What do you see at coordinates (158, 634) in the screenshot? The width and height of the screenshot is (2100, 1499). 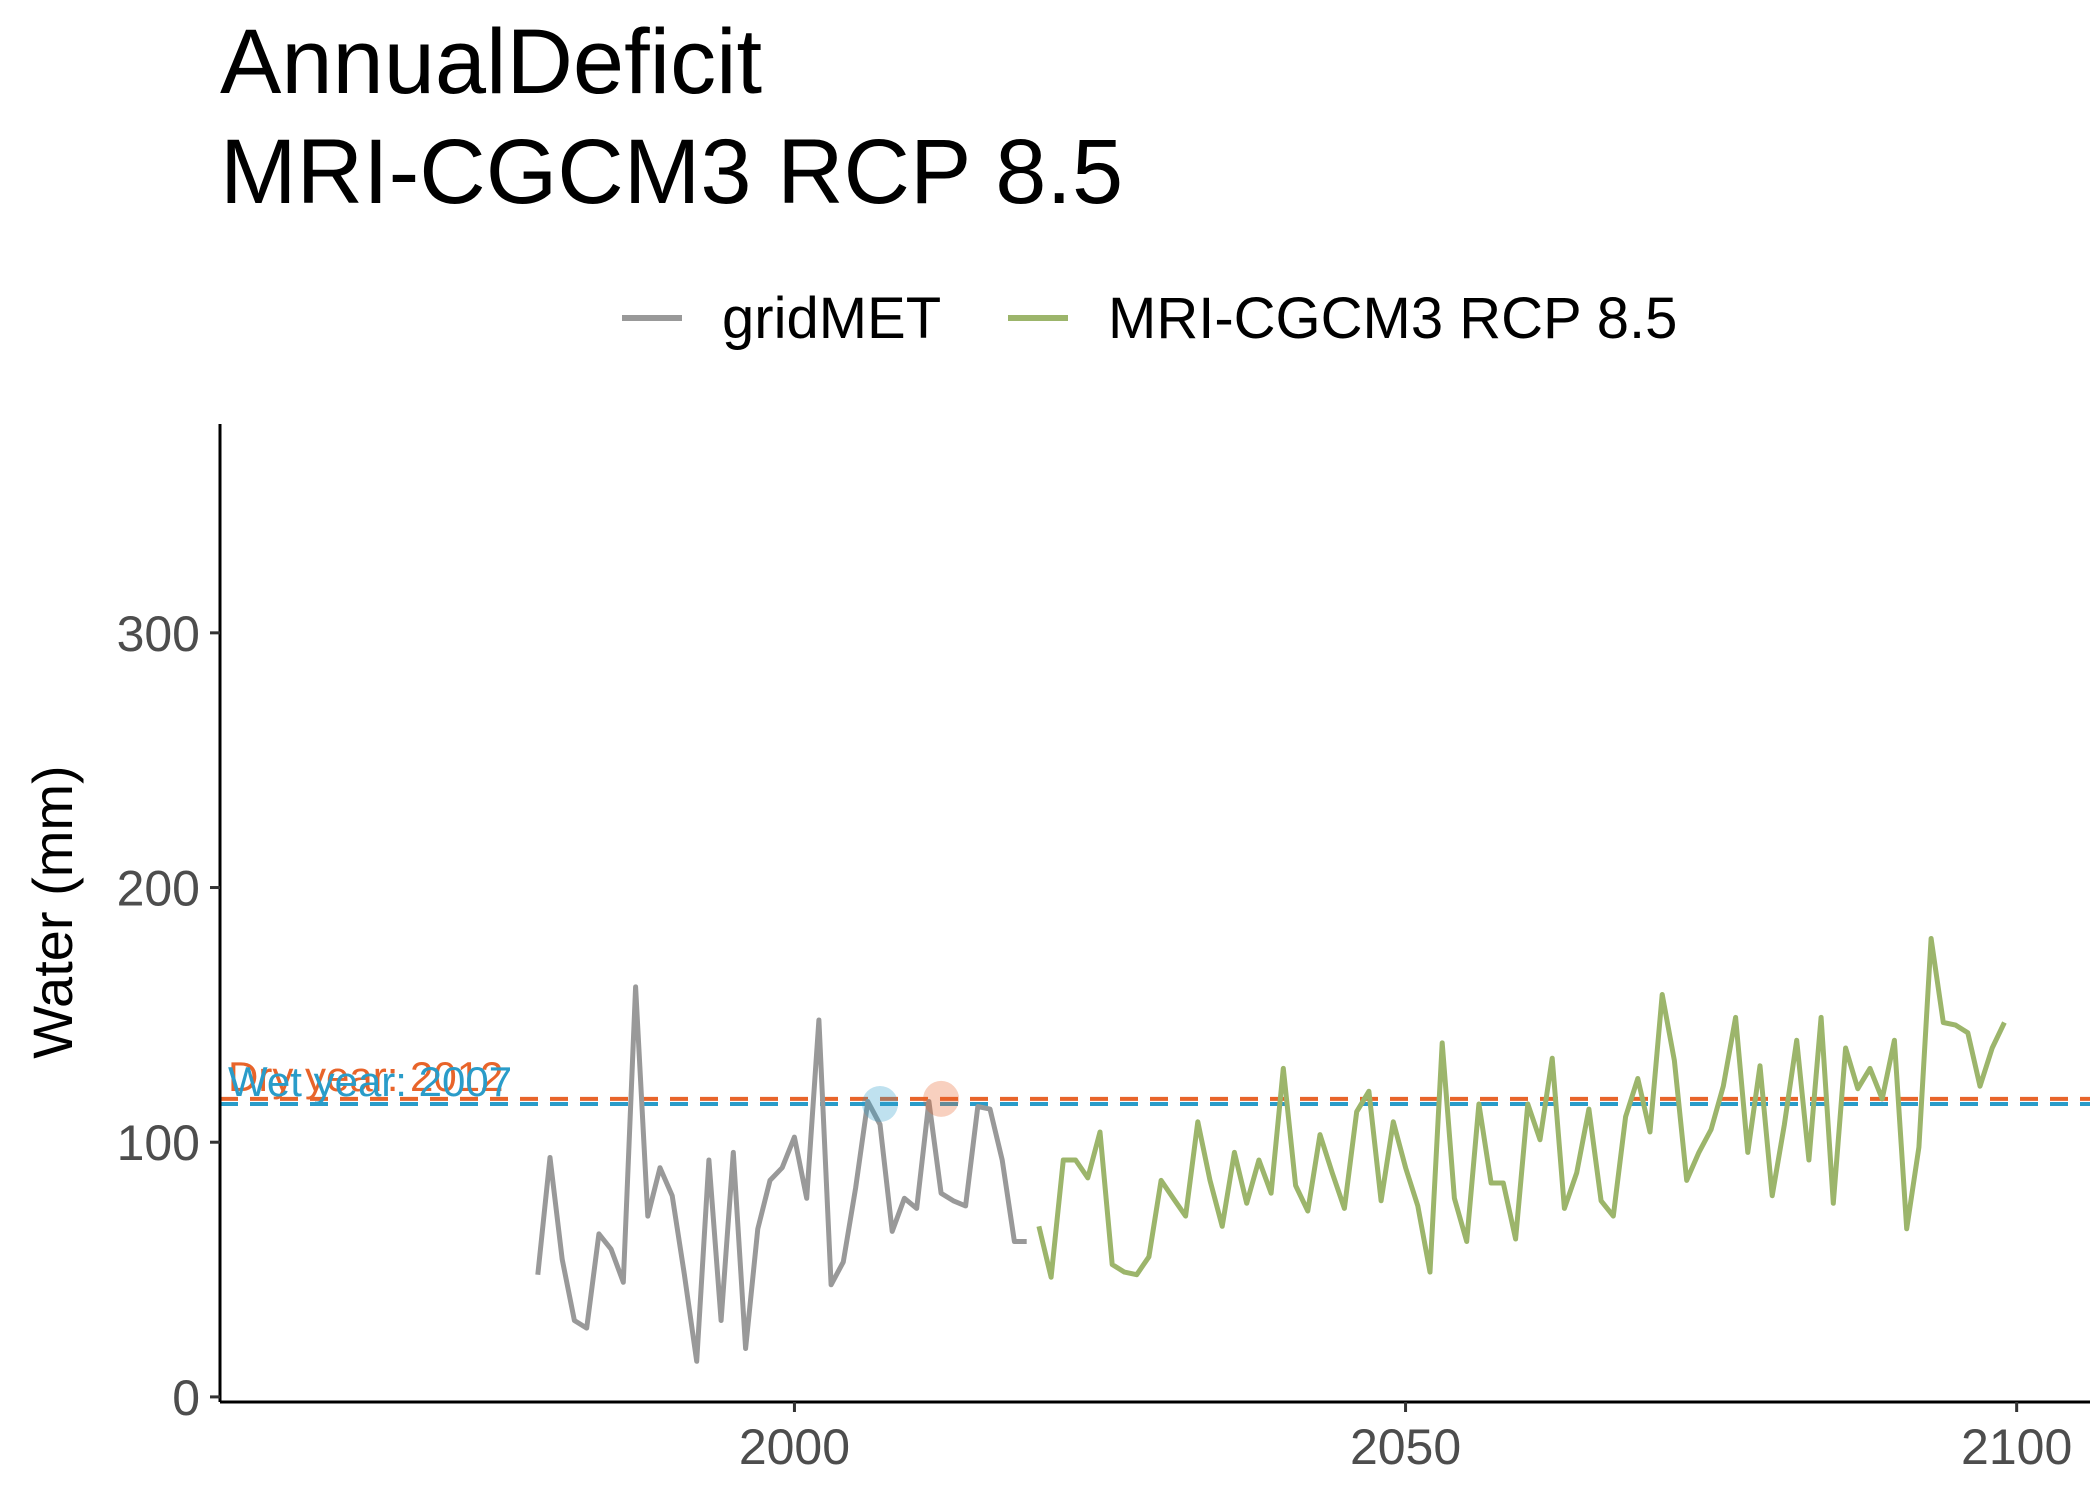 I see `y-tick-label-3: 300` at bounding box center [158, 634].